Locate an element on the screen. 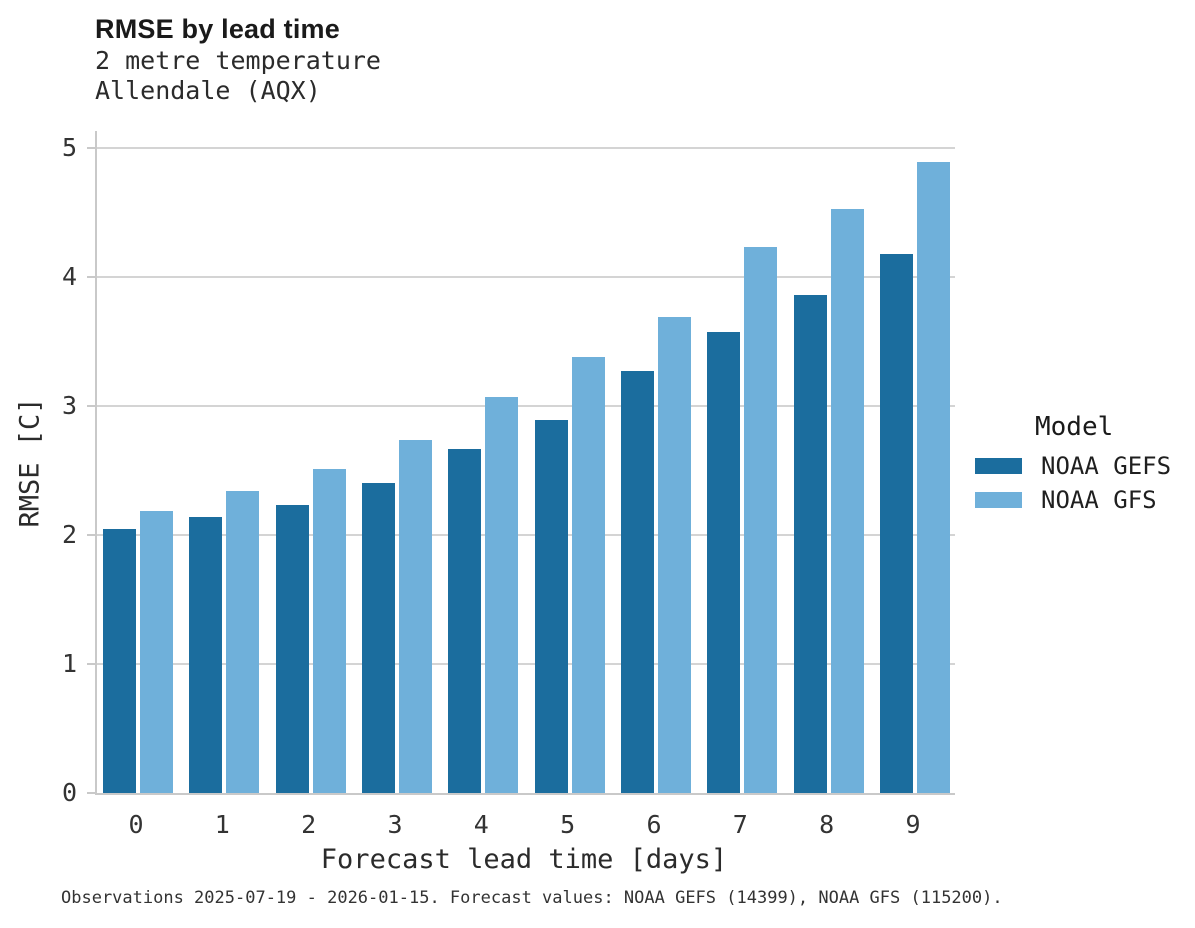 This screenshot has height=928, width=1195. legend-entry-noaa-gefs: NOAA GEFS is located at coordinates (1073, 465).